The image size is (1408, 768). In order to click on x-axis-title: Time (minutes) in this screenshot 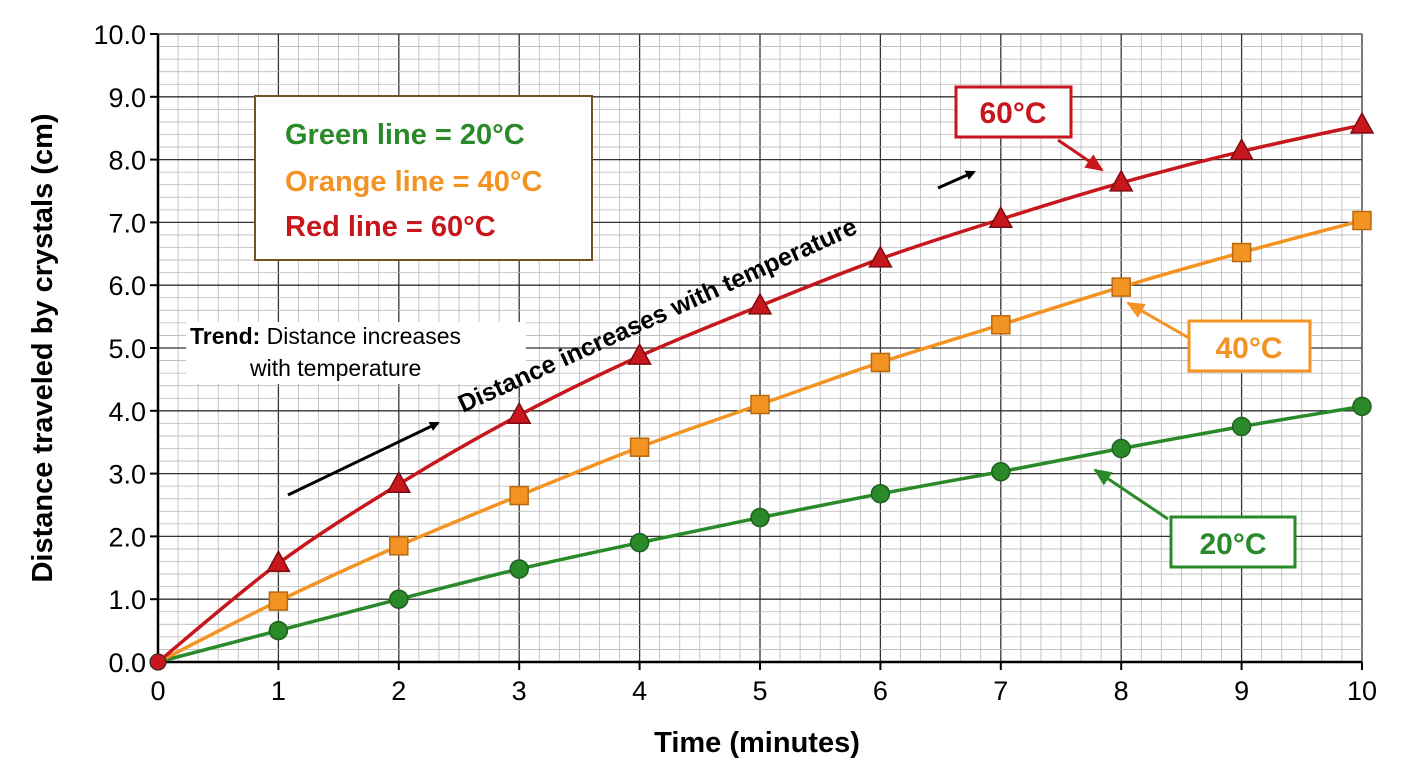, I will do `click(757, 743)`.